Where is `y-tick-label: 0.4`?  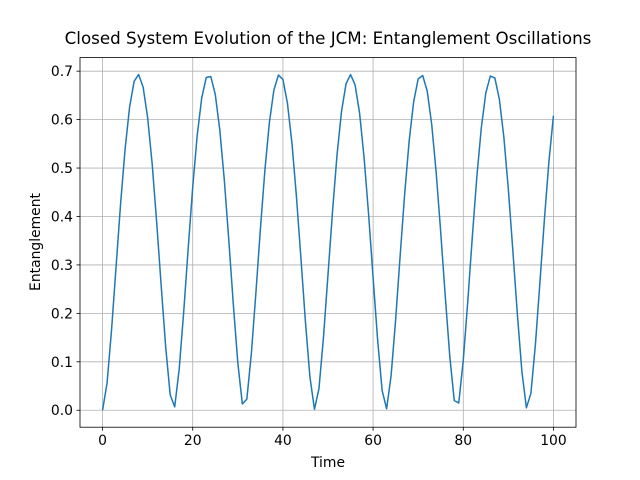
y-tick-label: 0.4 is located at coordinates (62, 217).